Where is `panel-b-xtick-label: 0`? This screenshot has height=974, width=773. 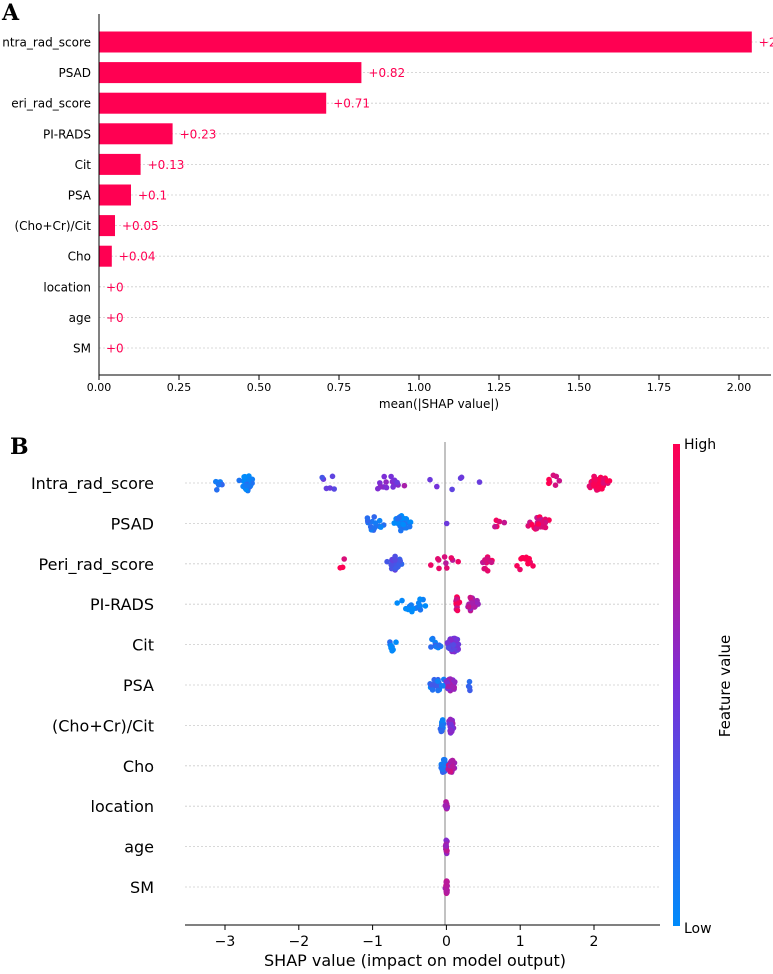 panel-b-xtick-label: 0 is located at coordinates (446, 942).